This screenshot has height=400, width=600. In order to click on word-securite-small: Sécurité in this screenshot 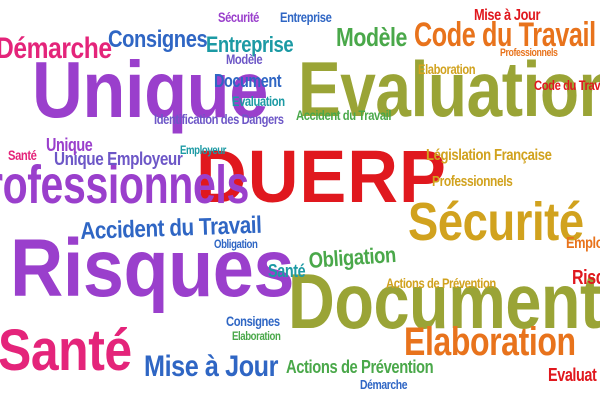, I will do `click(238, 17)`.